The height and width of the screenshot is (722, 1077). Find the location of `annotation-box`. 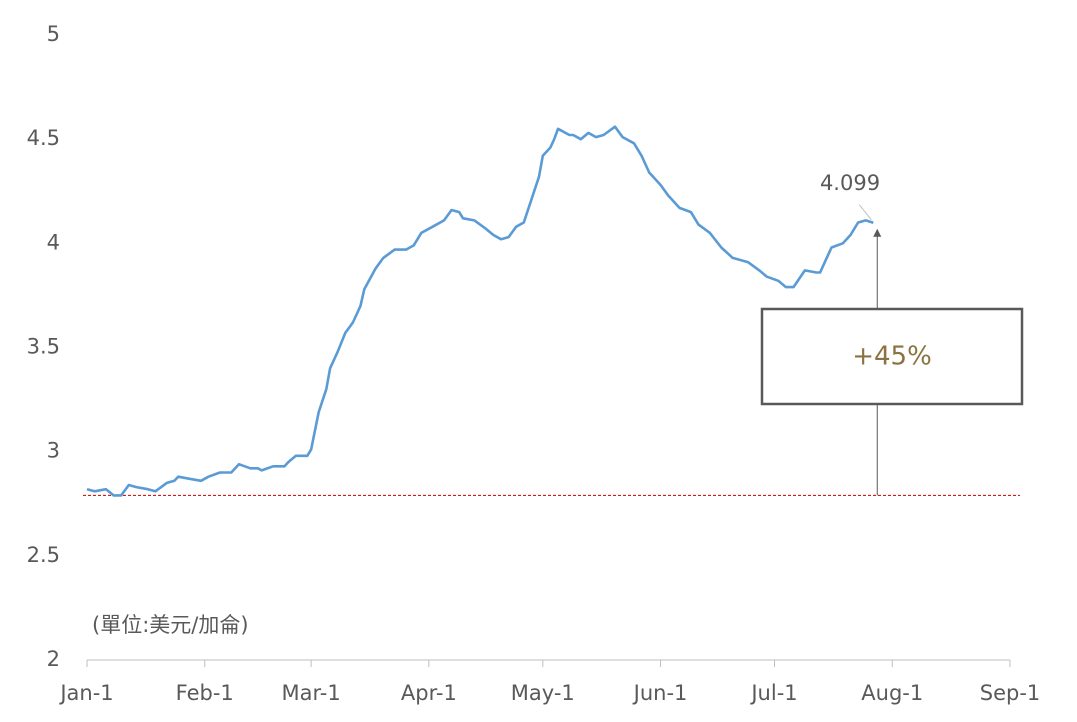

annotation-box is located at coordinates (892, 356).